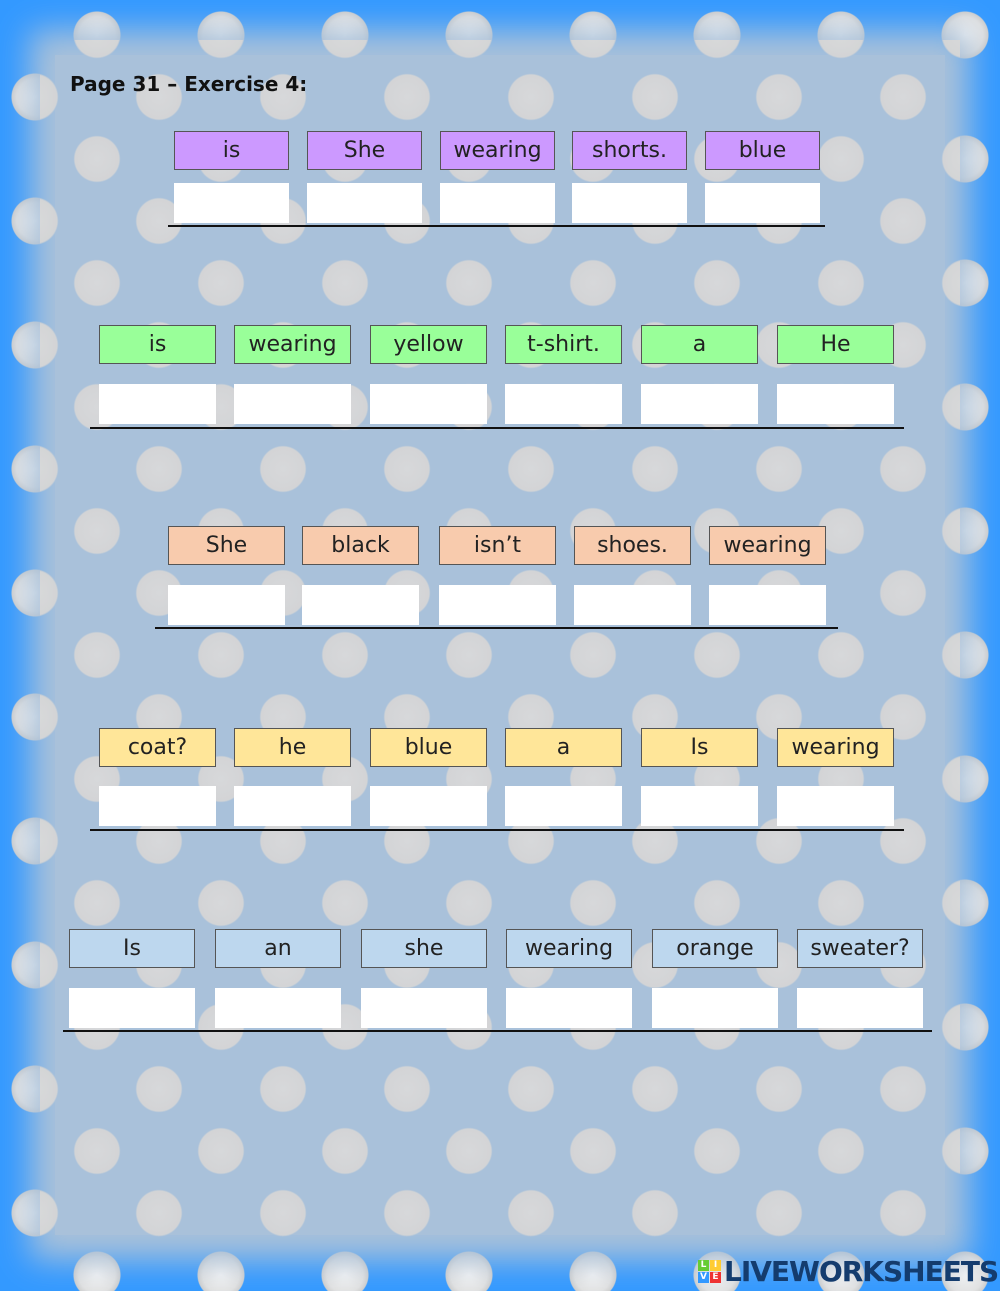  What do you see at coordinates (860, 948) in the screenshot?
I see `word-tile: sweater?` at bounding box center [860, 948].